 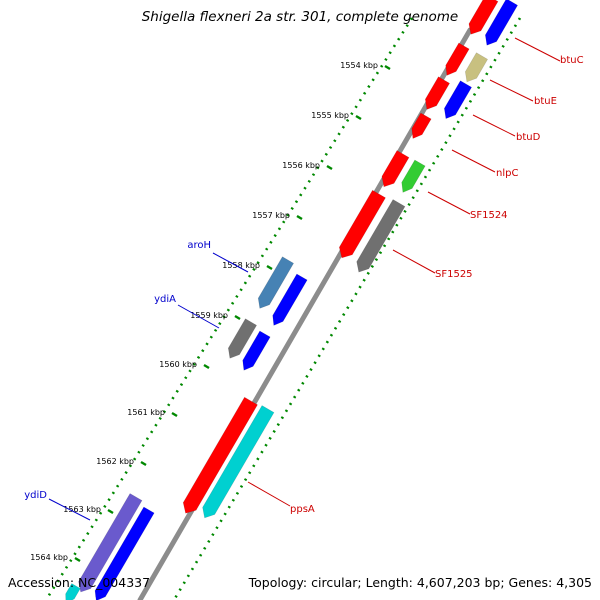 I want to click on aroH-gene-feature, so click(x=276, y=282).